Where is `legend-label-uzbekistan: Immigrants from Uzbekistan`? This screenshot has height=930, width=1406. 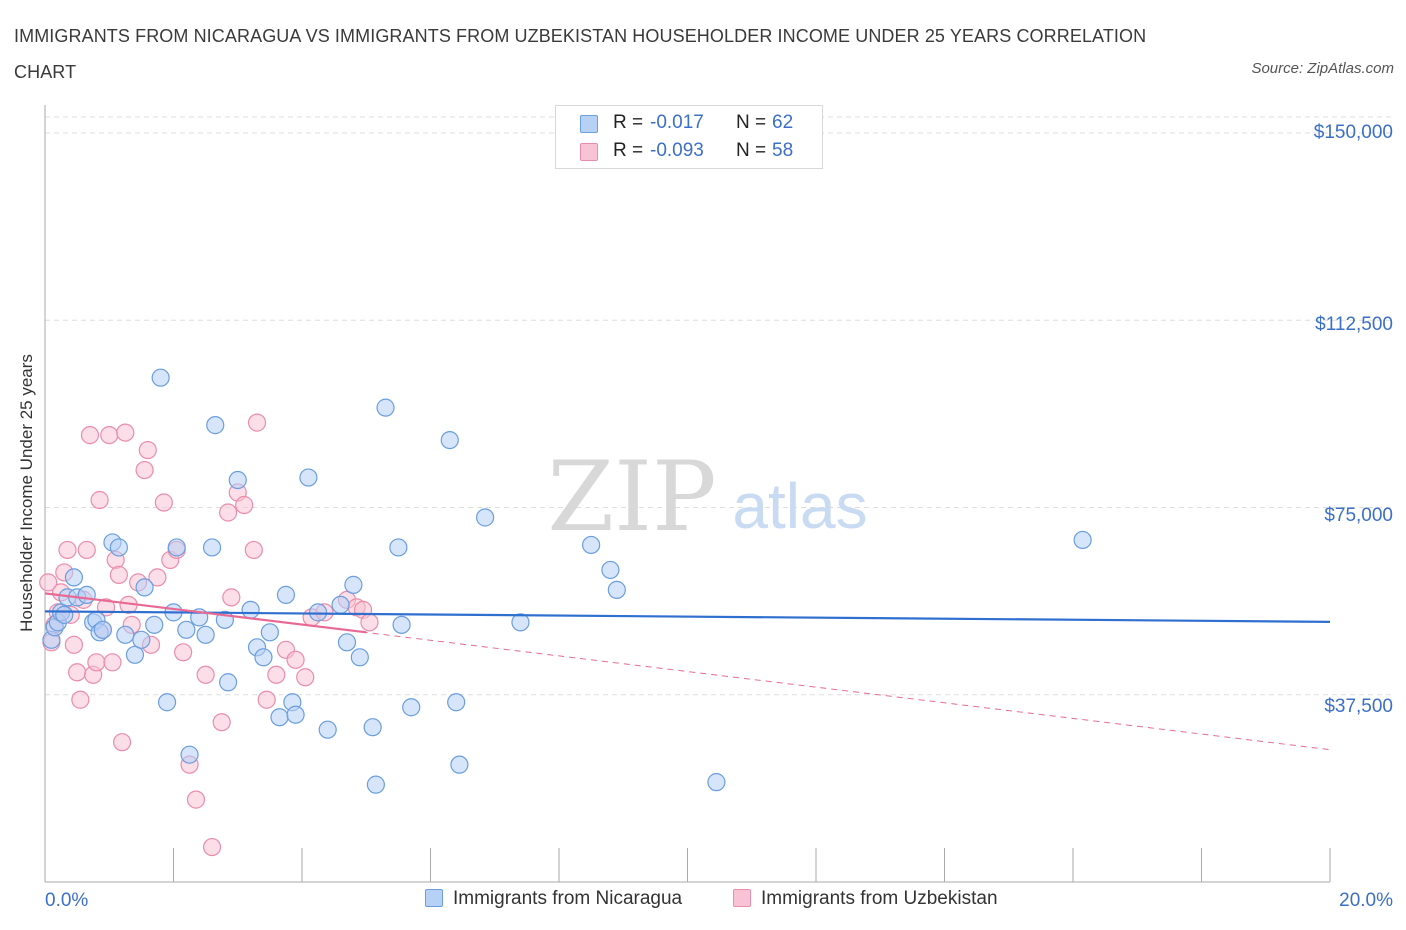
legend-label-uzbekistan: Immigrants from Uzbekistan is located at coordinates (879, 898).